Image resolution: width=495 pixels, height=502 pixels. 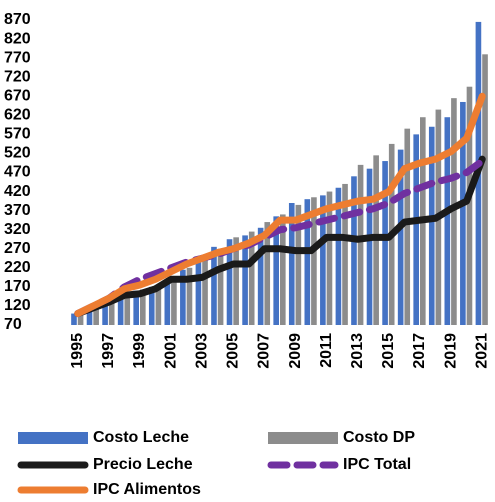 I want to click on y-tick-label: 620, so click(x=17, y=115).